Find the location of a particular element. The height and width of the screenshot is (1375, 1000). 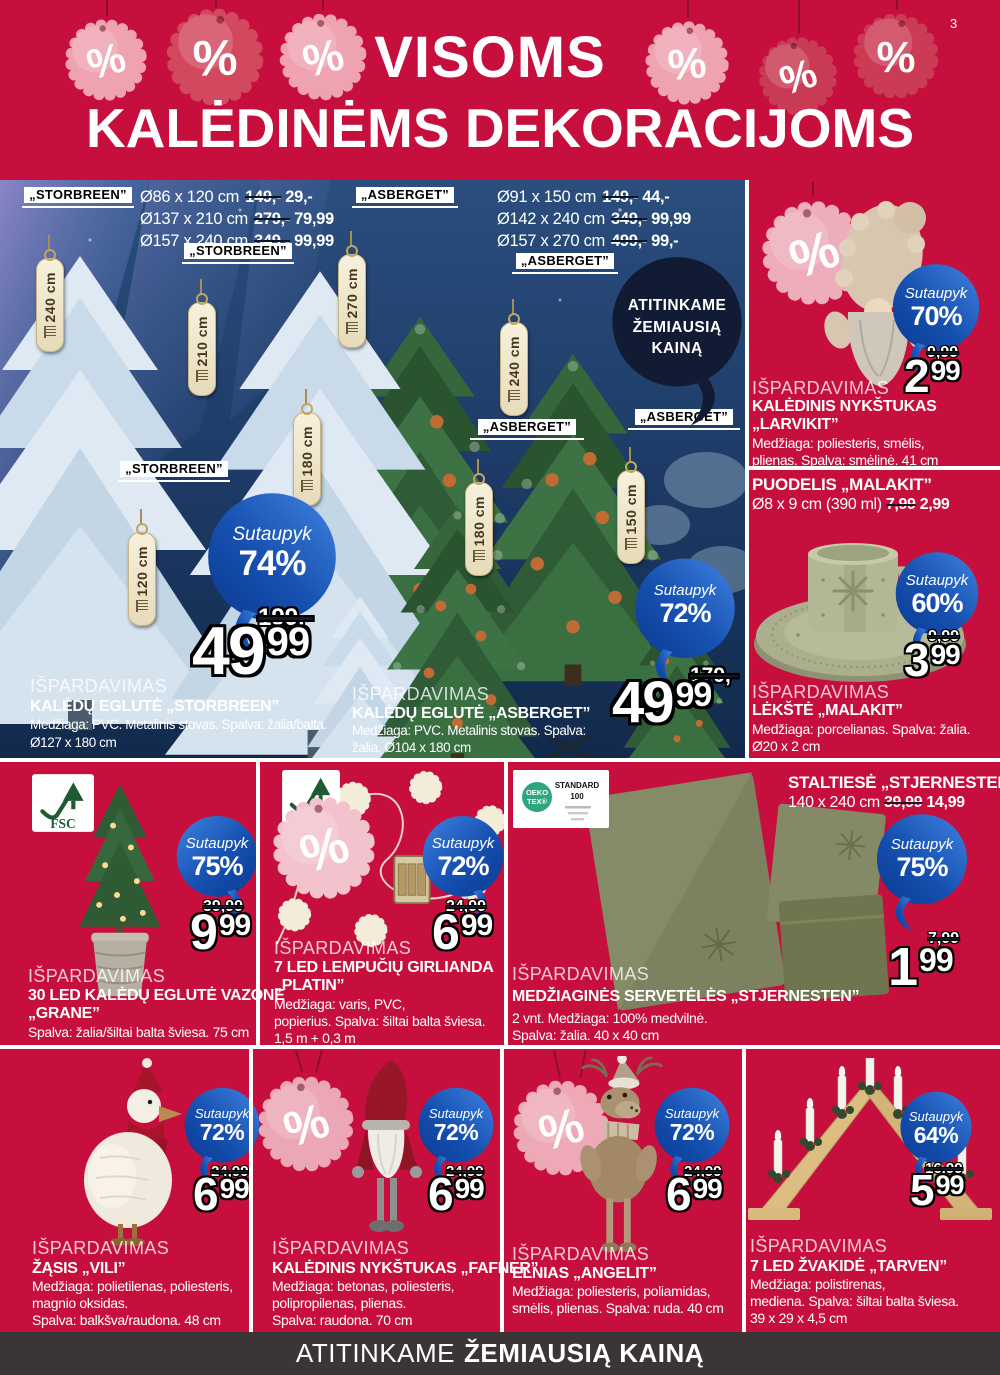

elk-angelit-image is located at coordinates (621, 1154).